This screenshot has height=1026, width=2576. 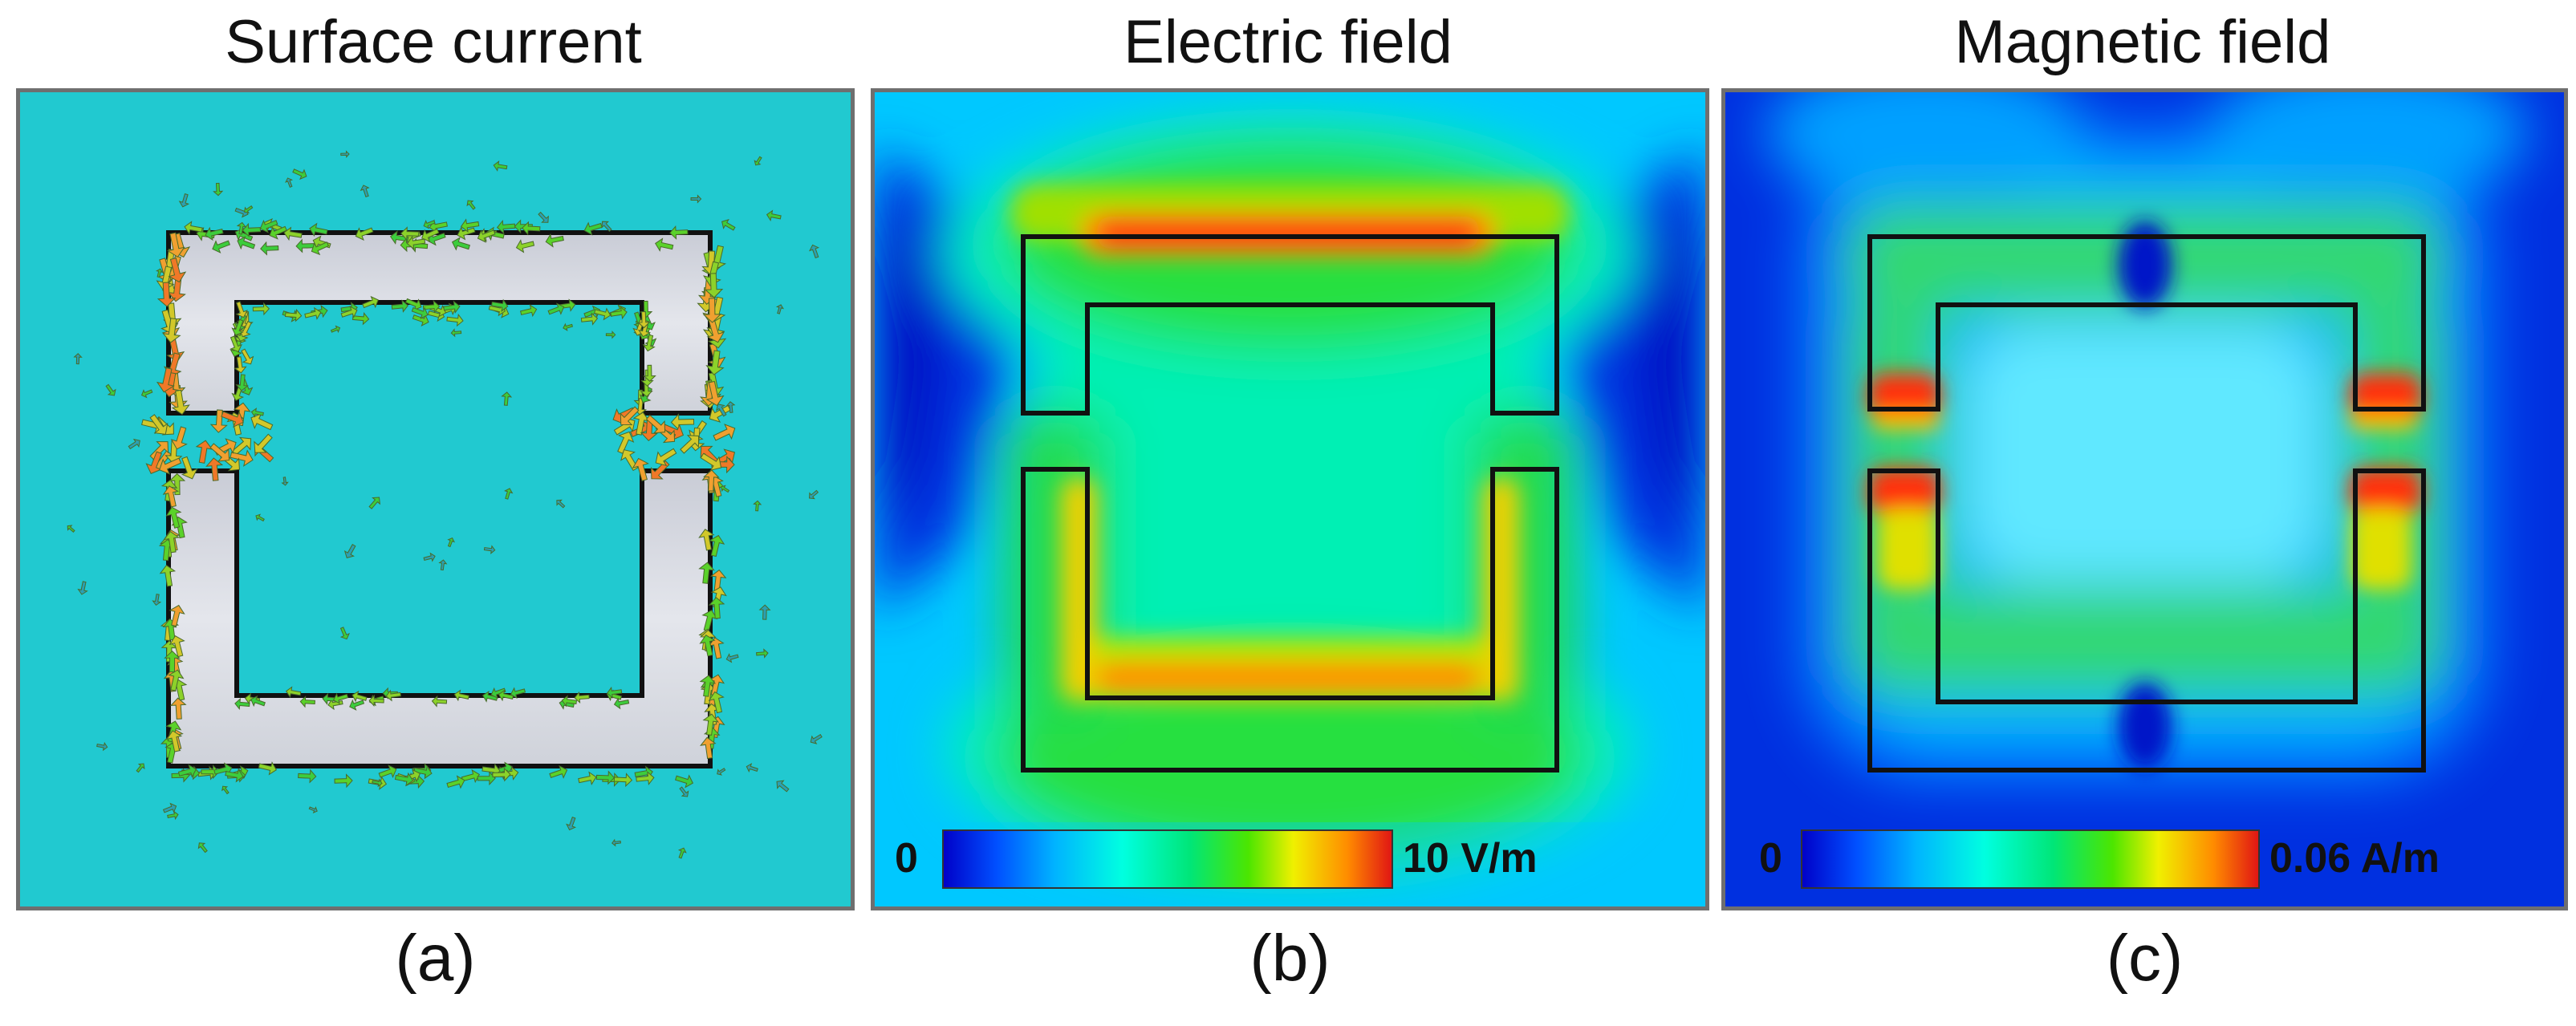 I want to click on panel-title-a: Surface current, so click(x=433, y=42).